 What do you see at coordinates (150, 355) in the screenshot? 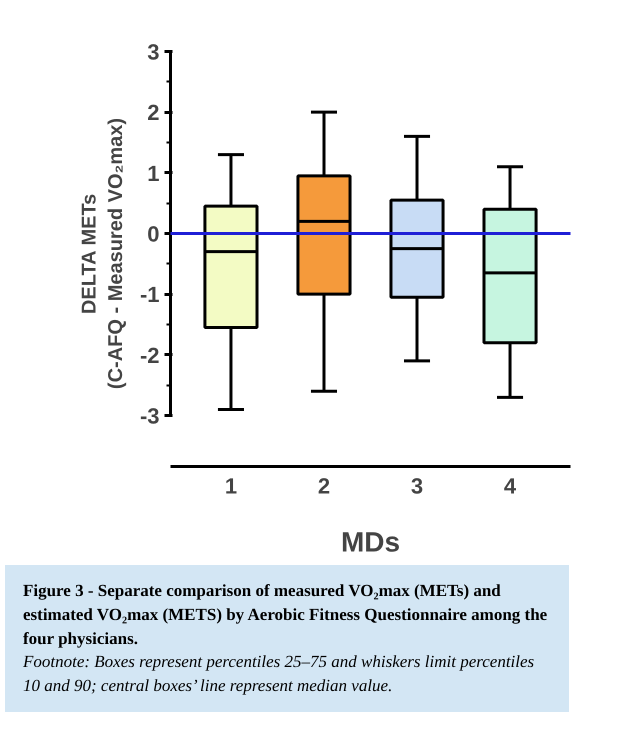
I see `y-tick-label: -2` at bounding box center [150, 355].